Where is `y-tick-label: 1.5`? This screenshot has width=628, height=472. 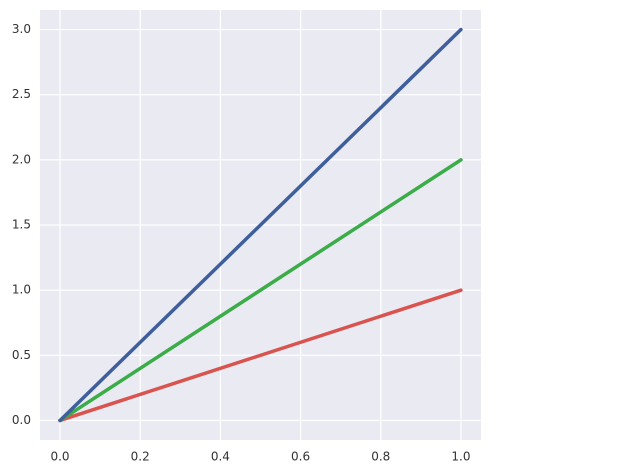 y-tick-label: 1.5 is located at coordinates (21, 225).